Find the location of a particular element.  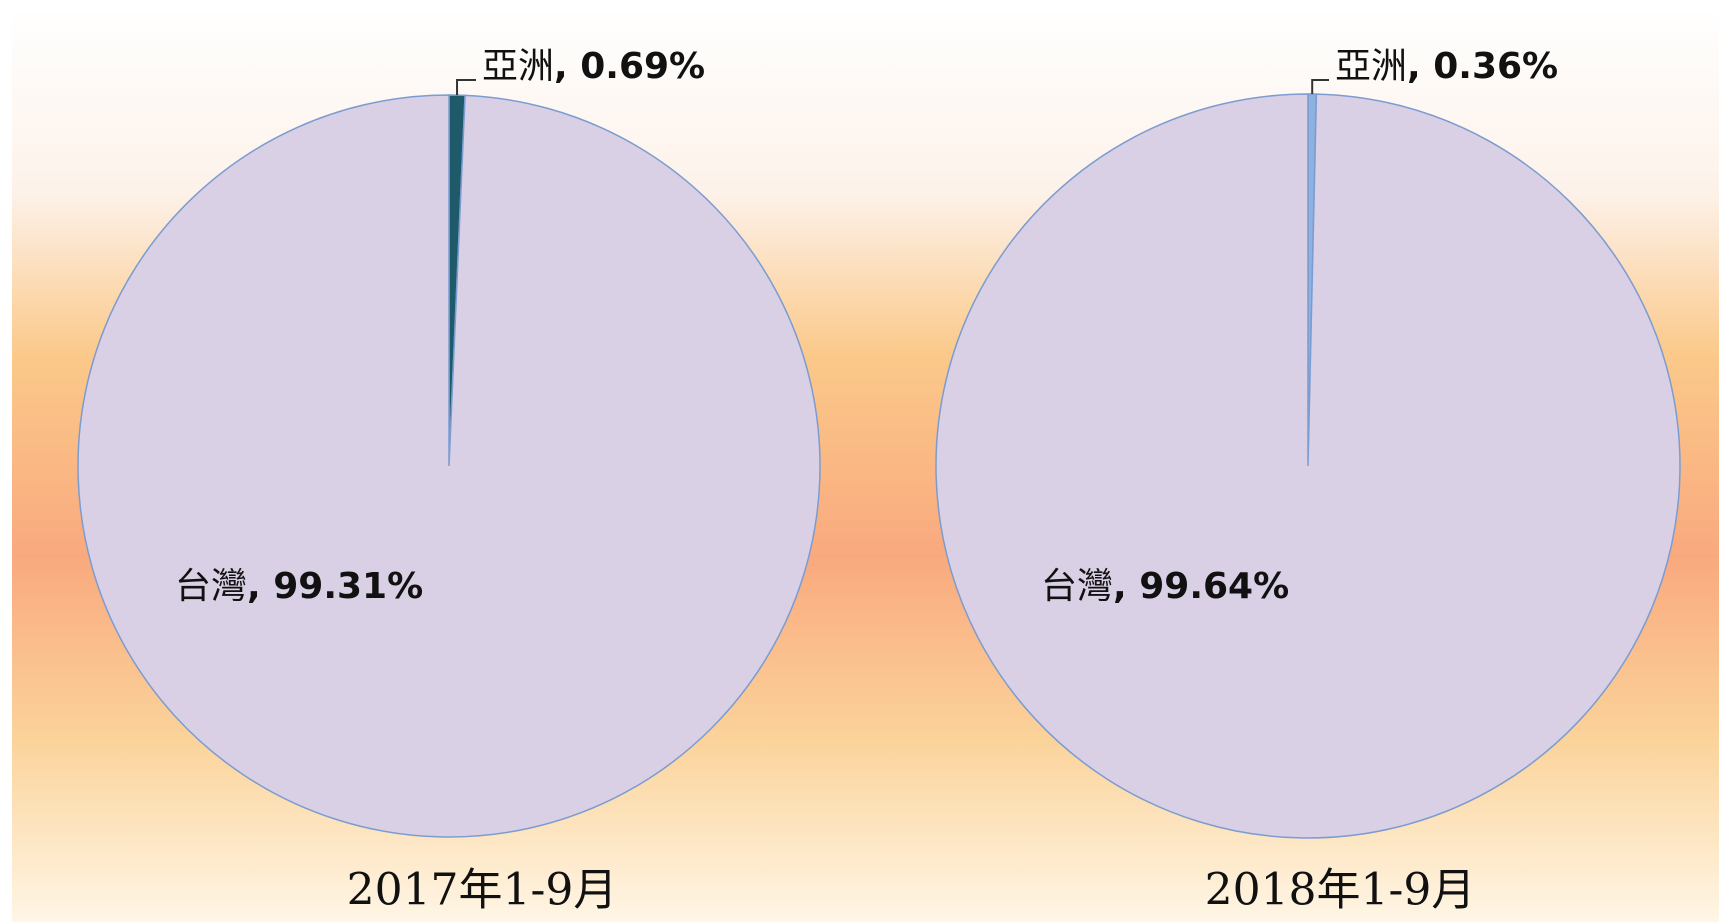

chart-title: 2017年1-9月 is located at coordinates (482, 890).